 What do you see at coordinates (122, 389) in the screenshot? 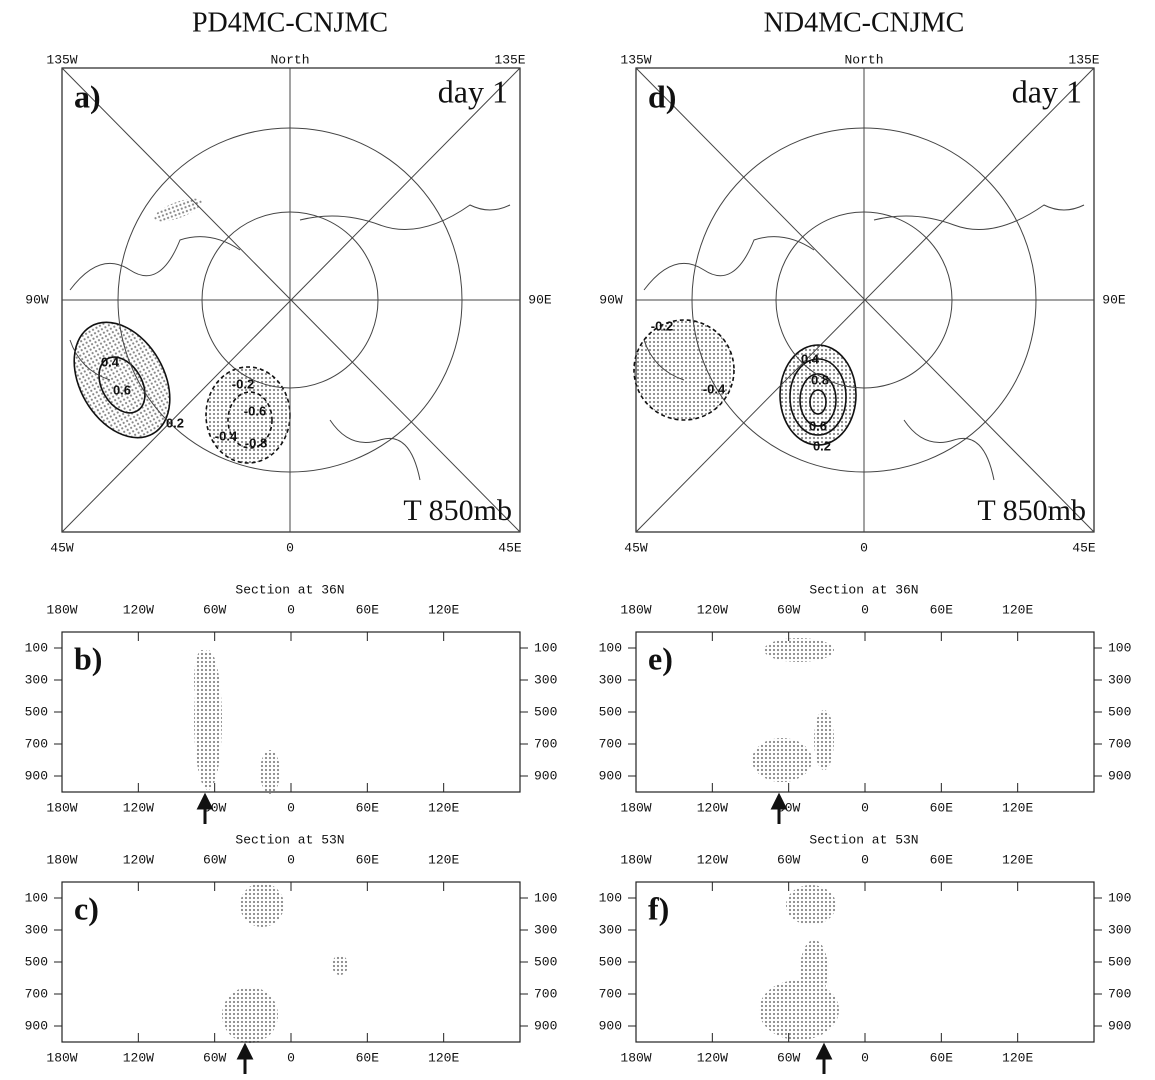
I see `contour-label: 0.6` at bounding box center [122, 389].